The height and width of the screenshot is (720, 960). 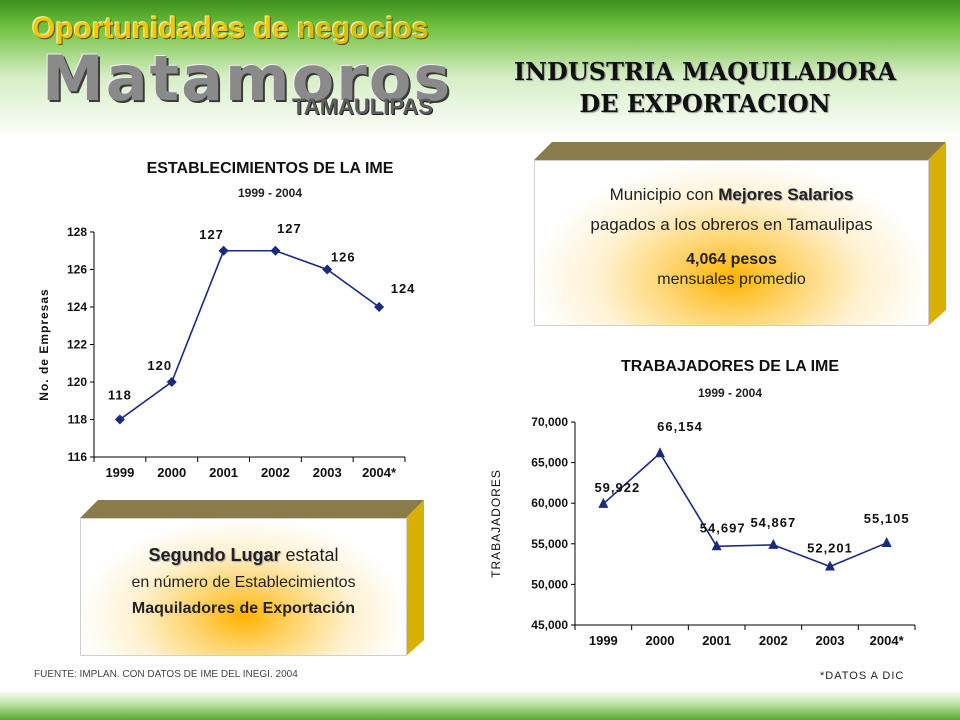 What do you see at coordinates (731, 279) in the screenshot?
I see `salary-line4: mensuales promedio` at bounding box center [731, 279].